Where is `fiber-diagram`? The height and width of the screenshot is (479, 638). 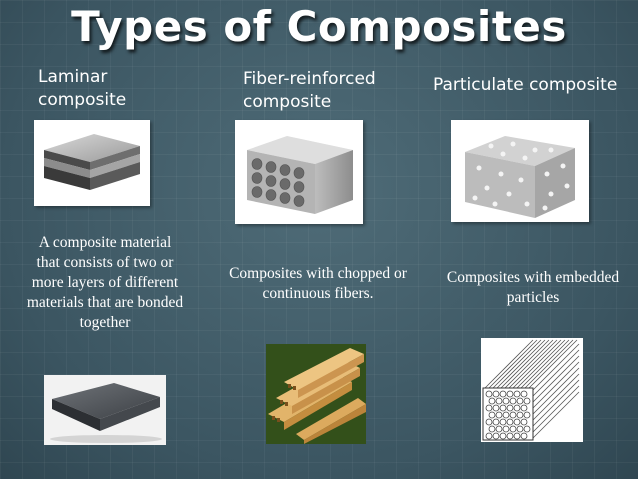
fiber-diagram is located at coordinates (299, 172).